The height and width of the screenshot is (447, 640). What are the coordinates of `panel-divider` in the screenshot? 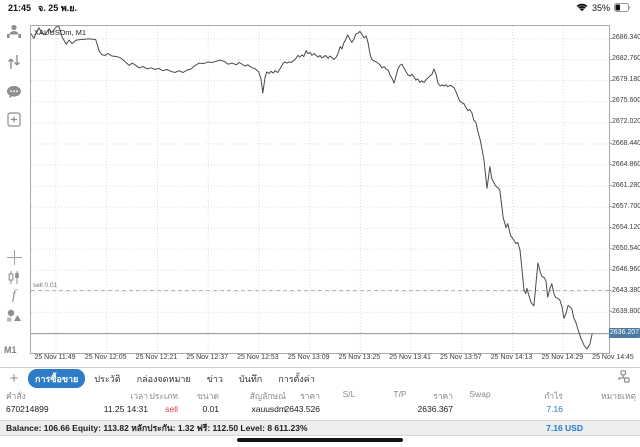 It's located at (320, 367).